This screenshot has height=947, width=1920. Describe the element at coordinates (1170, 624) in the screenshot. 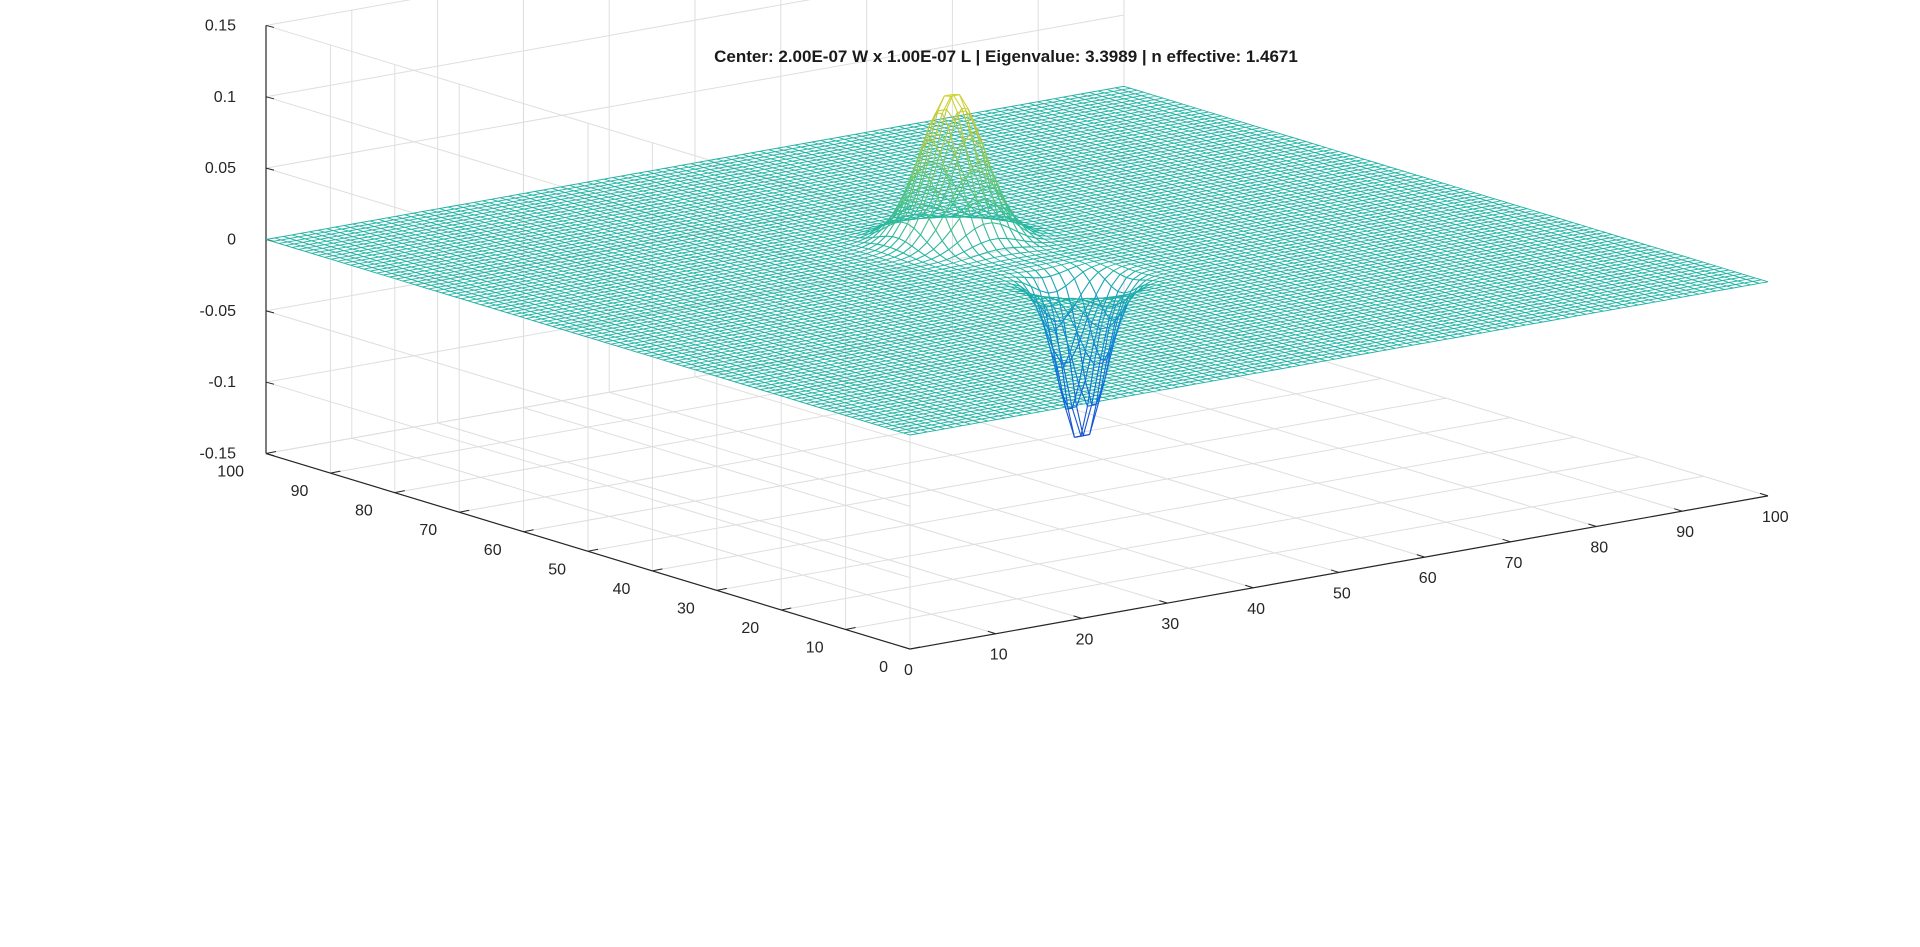

I see `x-tick-label: 30` at that location.